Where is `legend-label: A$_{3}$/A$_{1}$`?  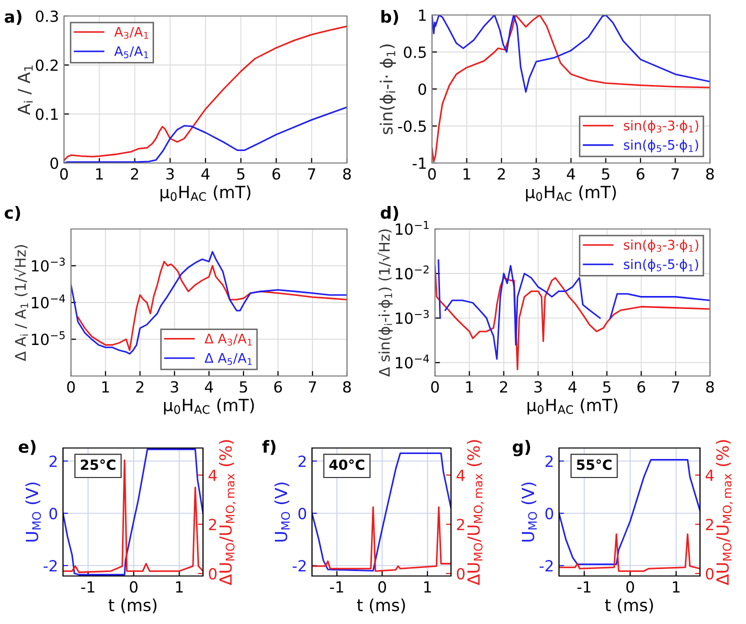 legend-label: A$_{3}$/A$_{1}$ is located at coordinates (131, 32).